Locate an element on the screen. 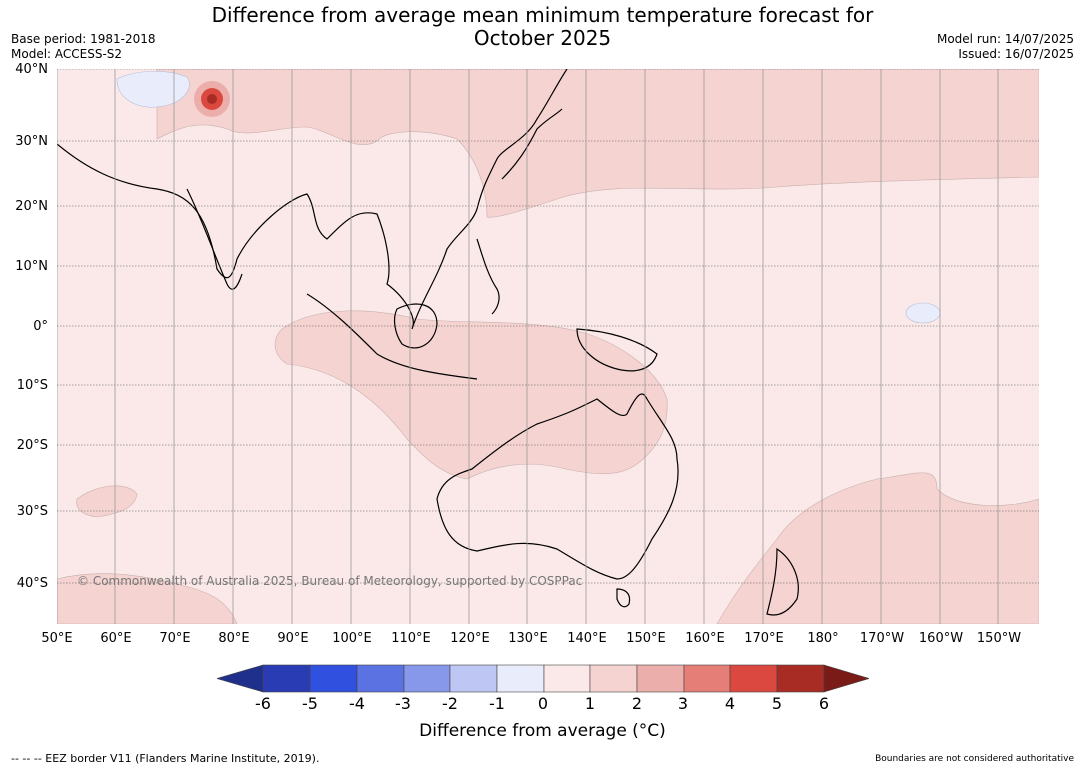 This screenshot has height=770, width=1085. issued-date: Issued: 16/07/2025 is located at coordinates (1016, 54).